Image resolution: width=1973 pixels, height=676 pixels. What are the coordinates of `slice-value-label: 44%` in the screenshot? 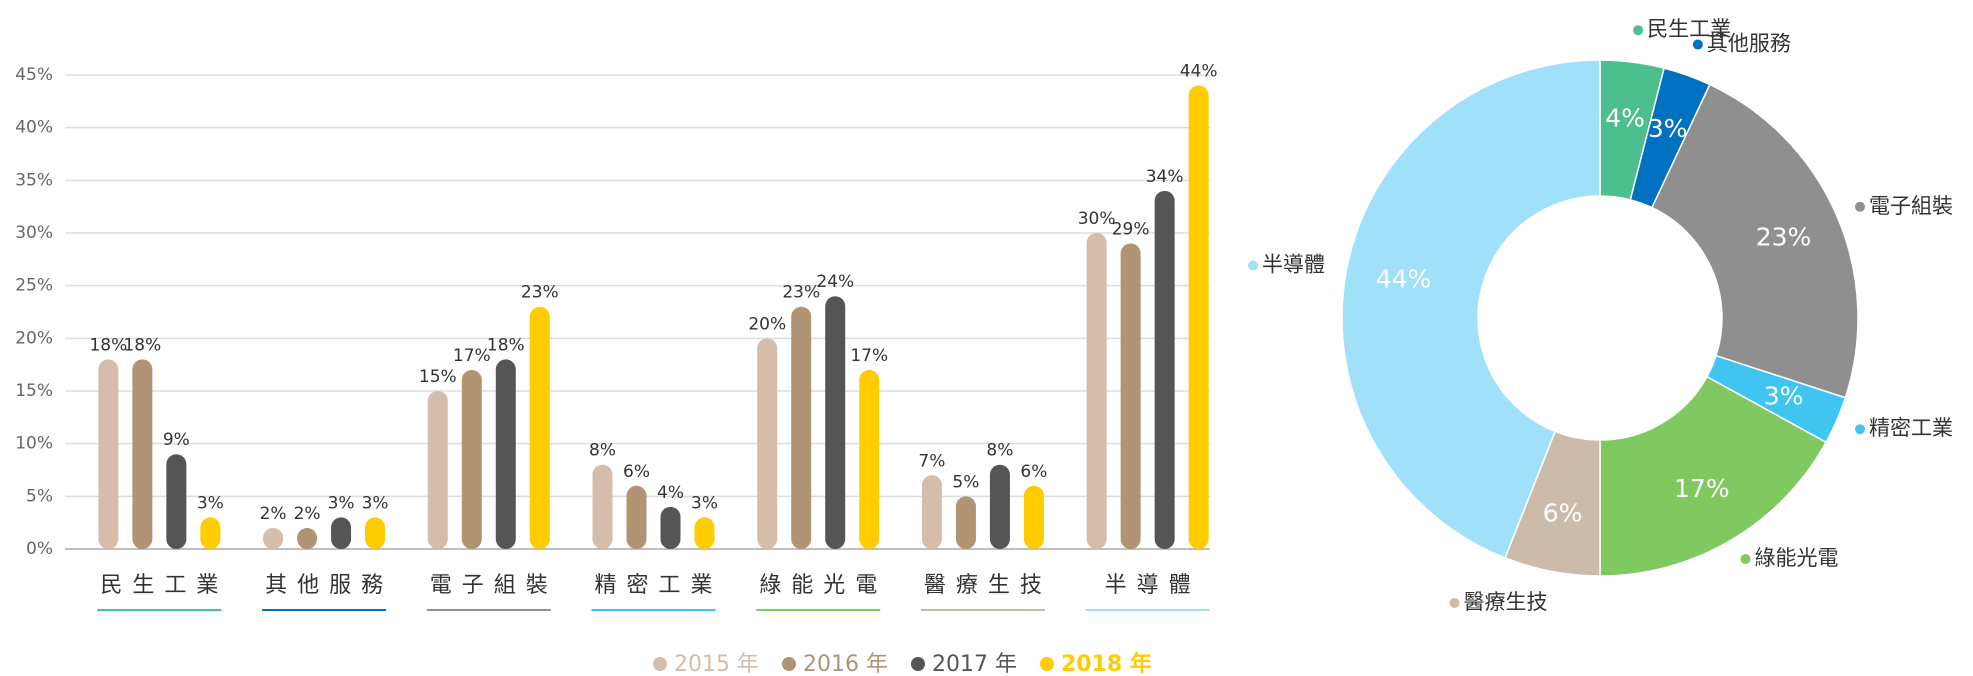 It's located at (1404, 279).